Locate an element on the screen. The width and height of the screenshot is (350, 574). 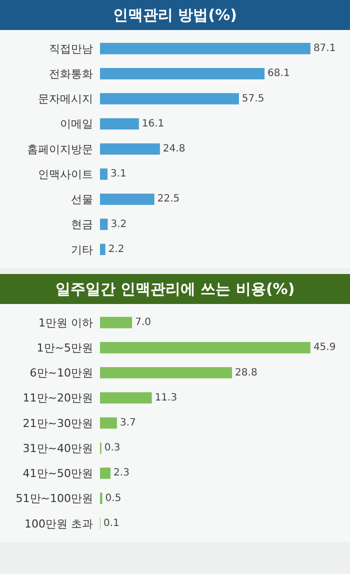
y-tick-label: 인맥사이트 is located at coordinates (65, 174).